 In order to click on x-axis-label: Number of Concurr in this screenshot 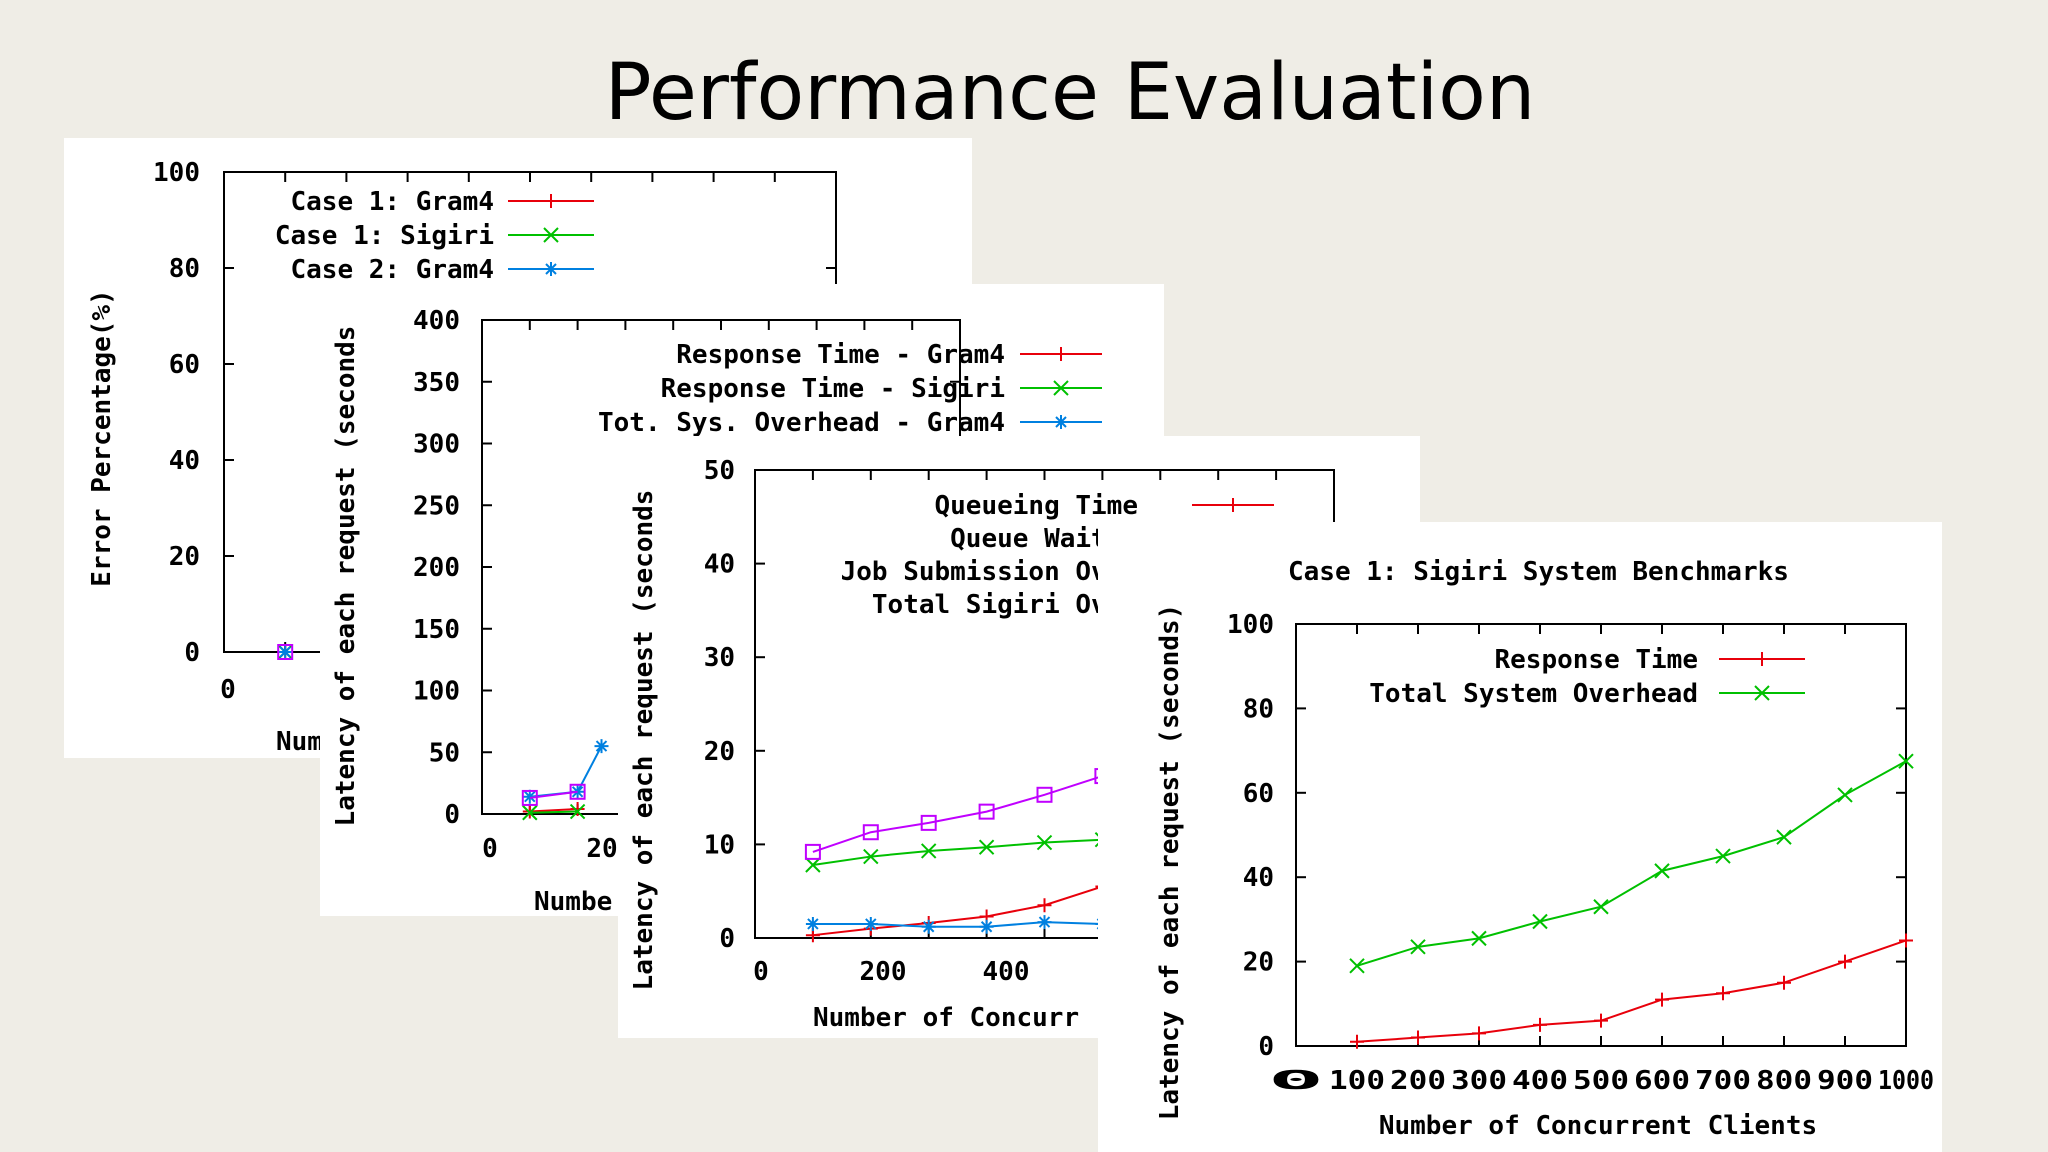, I will do `click(946, 1018)`.